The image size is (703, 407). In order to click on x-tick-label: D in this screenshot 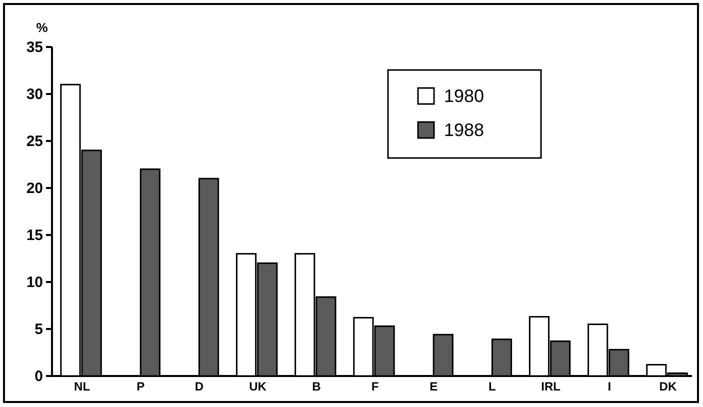, I will do `click(199, 387)`.